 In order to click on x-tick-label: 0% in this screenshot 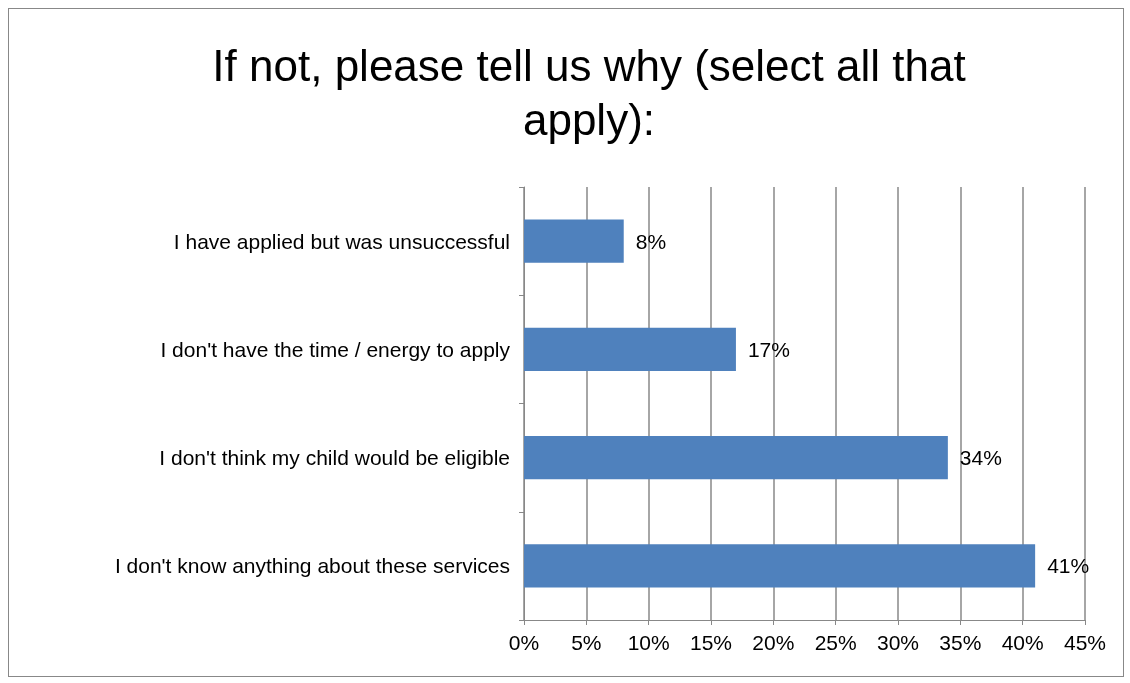, I will do `click(524, 642)`.